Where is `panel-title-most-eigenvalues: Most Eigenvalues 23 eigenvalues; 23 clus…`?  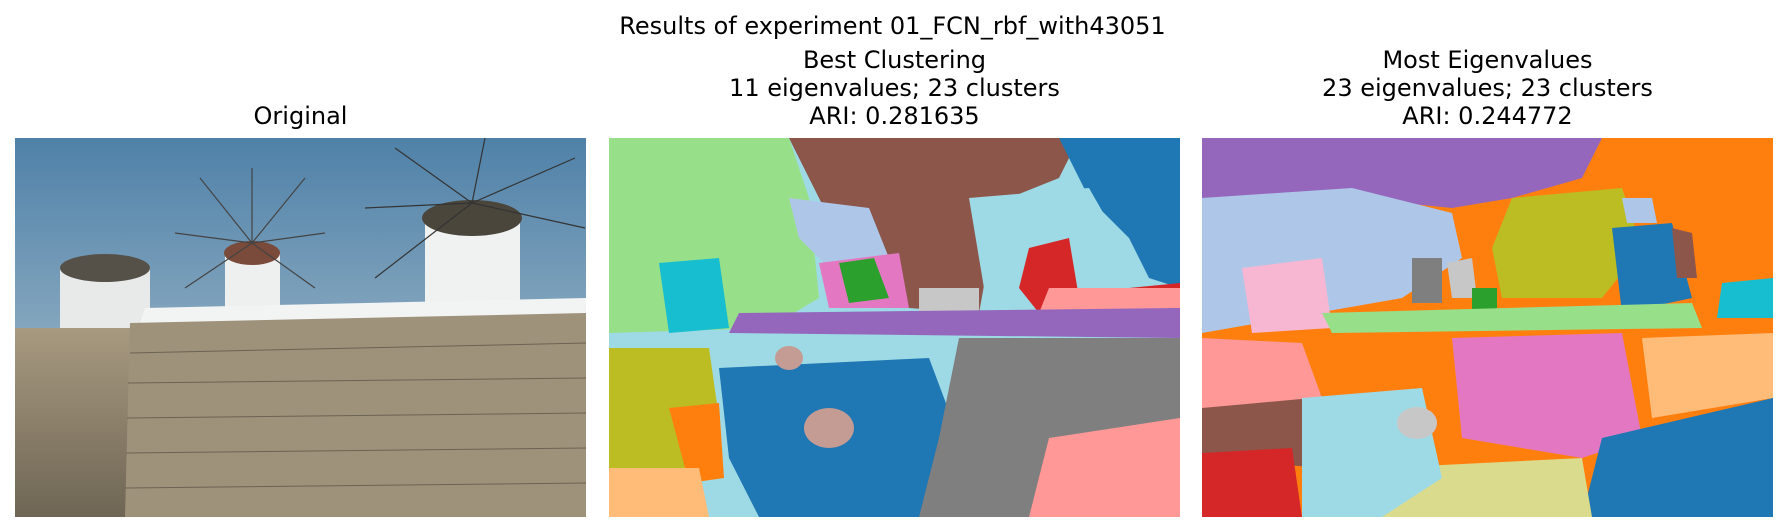 panel-title-most-eigenvalues: Most Eigenvalues 23 eigenvalues; 23 clus… is located at coordinates (1487, 88).